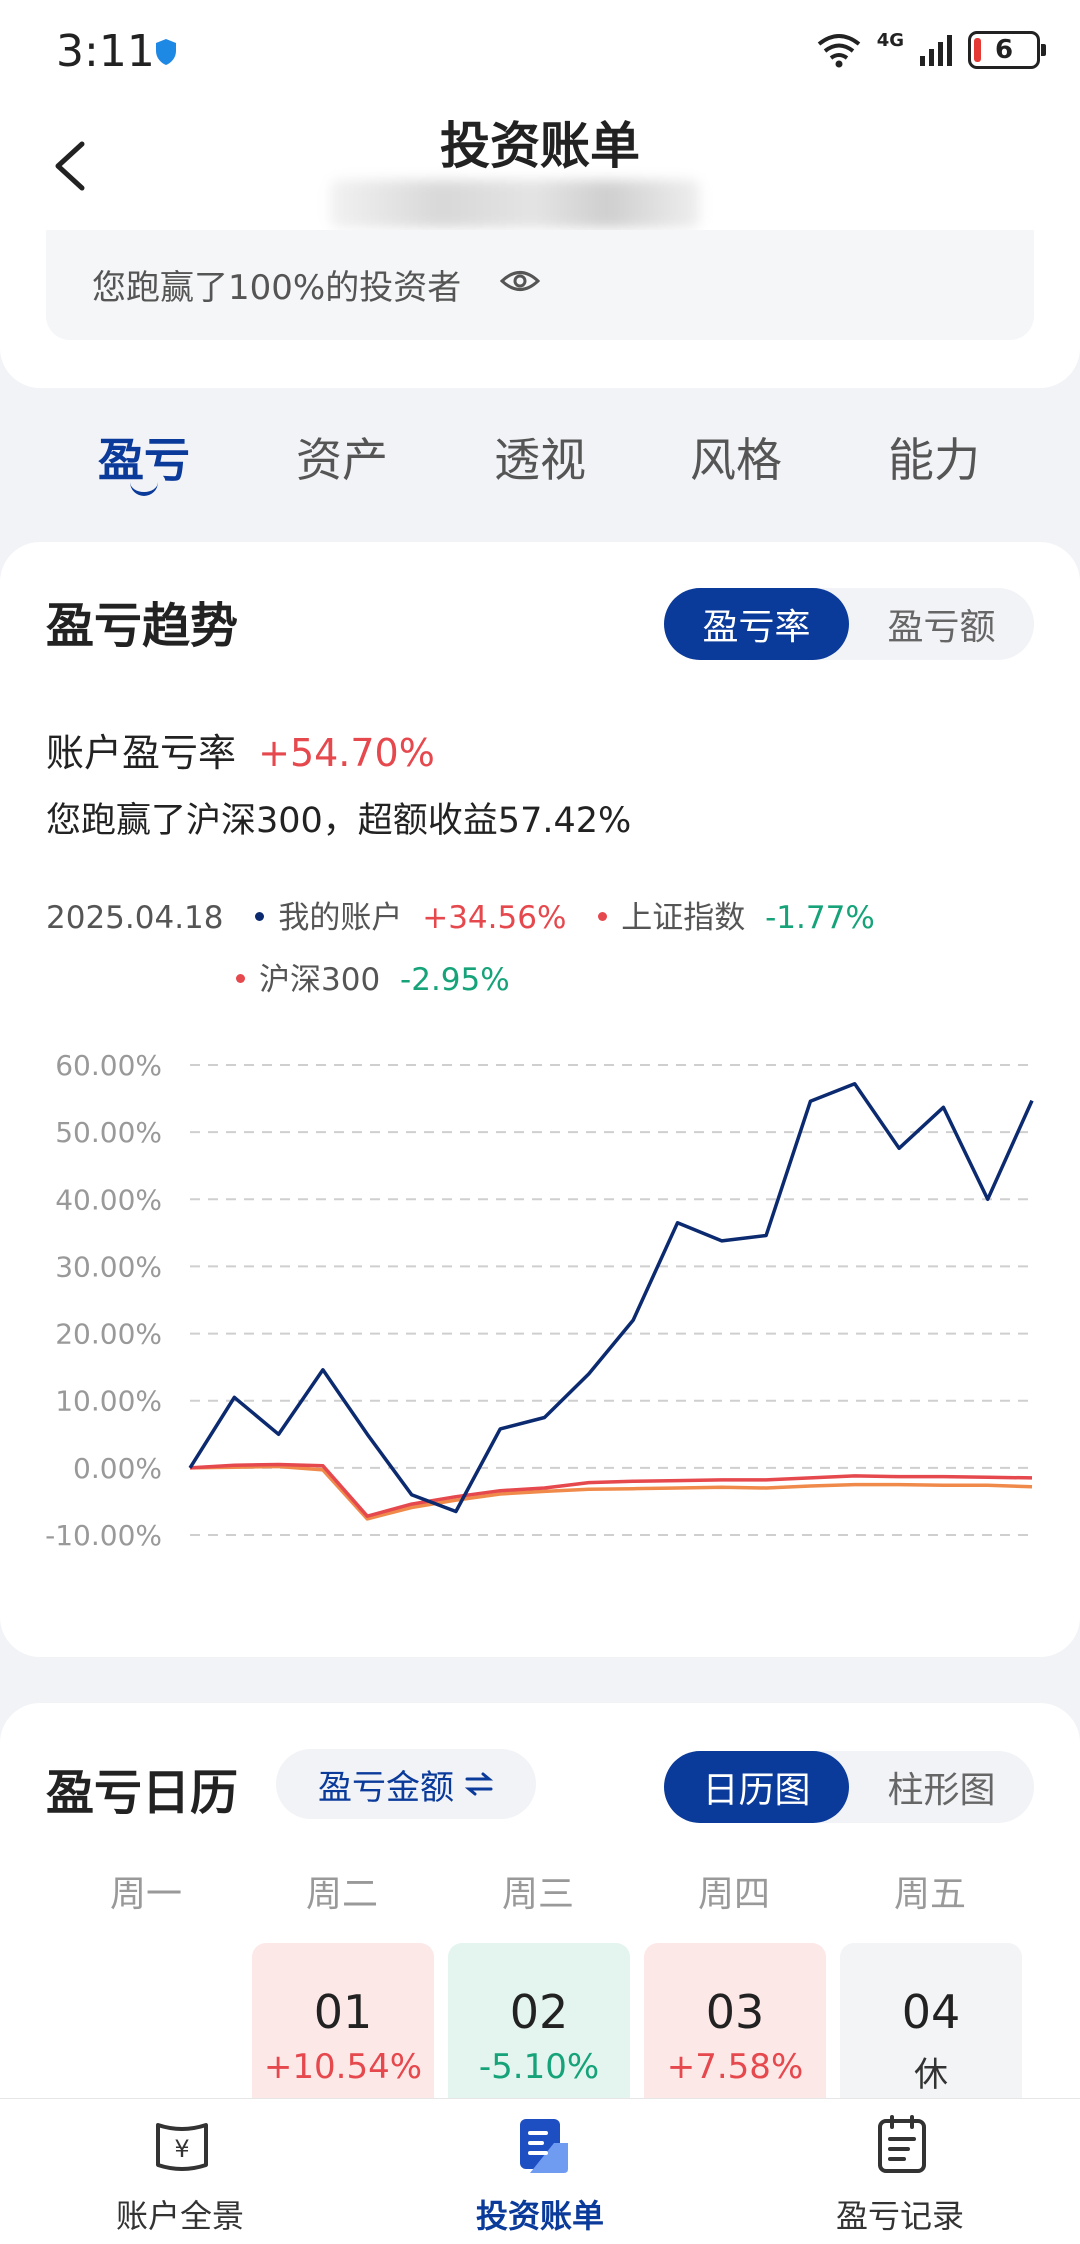 Image resolution: width=1080 pixels, height=2244 pixels. I want to click on nav-label: 投资账单, so click(539, 2216).